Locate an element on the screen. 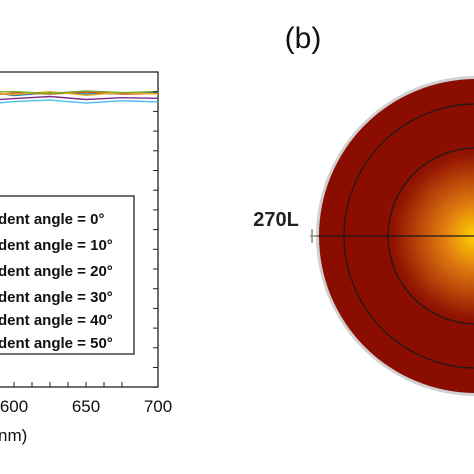  legend-entry-4: dent angle = 40° is located at coordinates (56, 320).